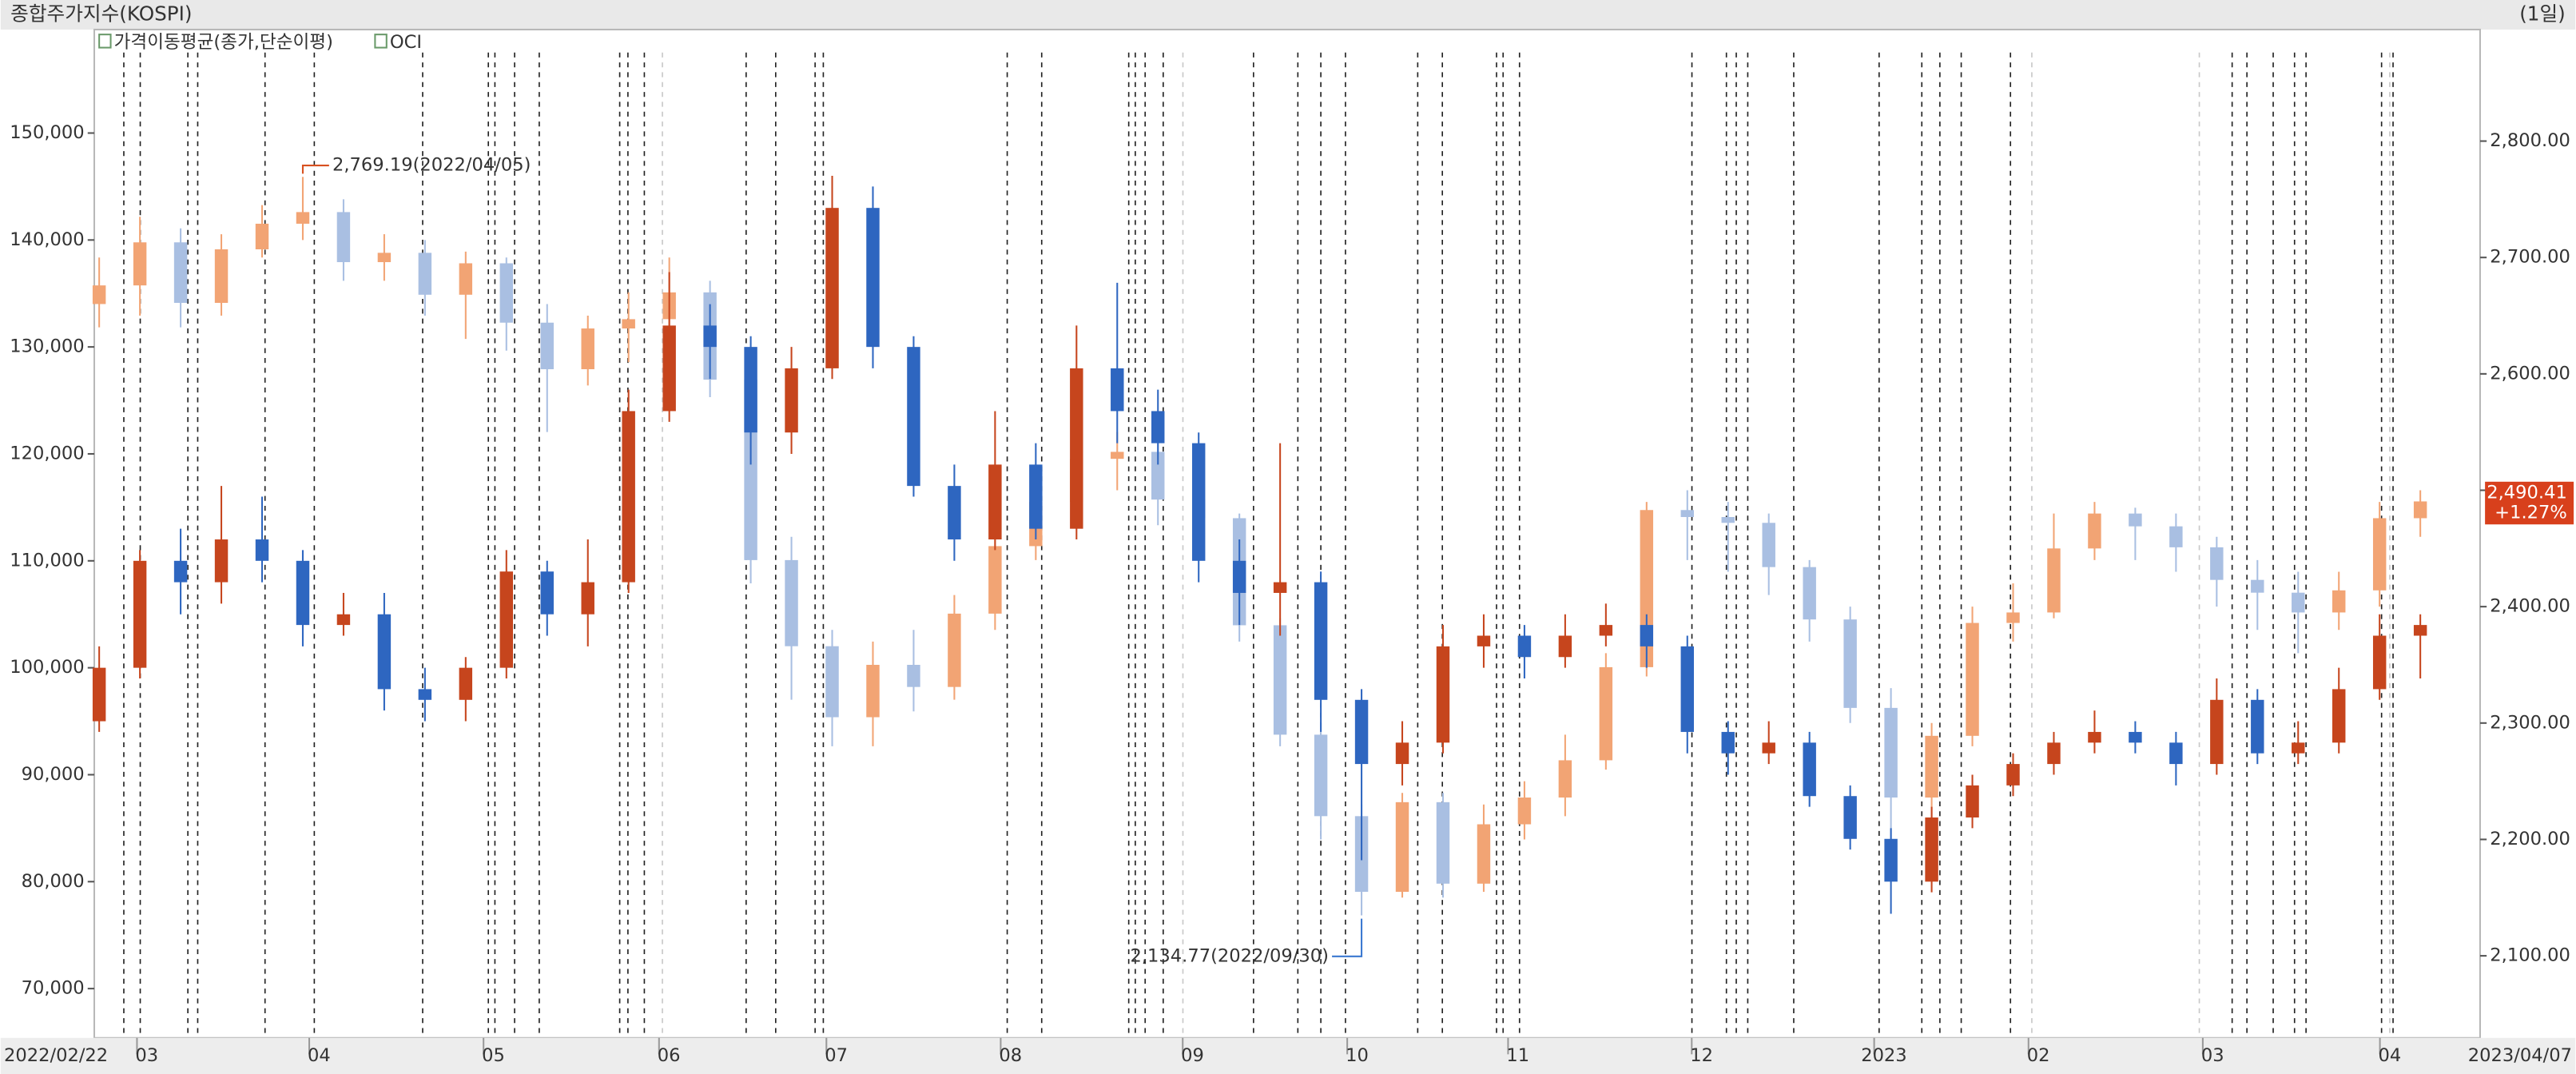 The height and width of the screenshot is (1074, 2576). What do you see at coordinates (2530, 257) in the screenshot?
I see `y2-tick-label: 2,700.00` at bounding box center [2530, 257].